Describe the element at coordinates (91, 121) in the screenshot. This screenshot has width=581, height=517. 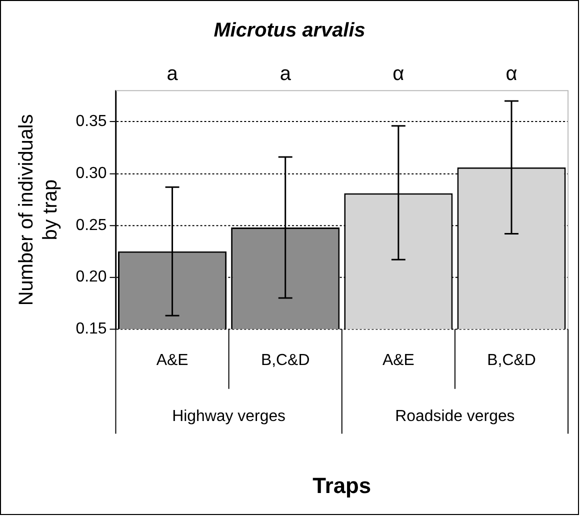
I see `y-tick-label: 0.35` at that location.